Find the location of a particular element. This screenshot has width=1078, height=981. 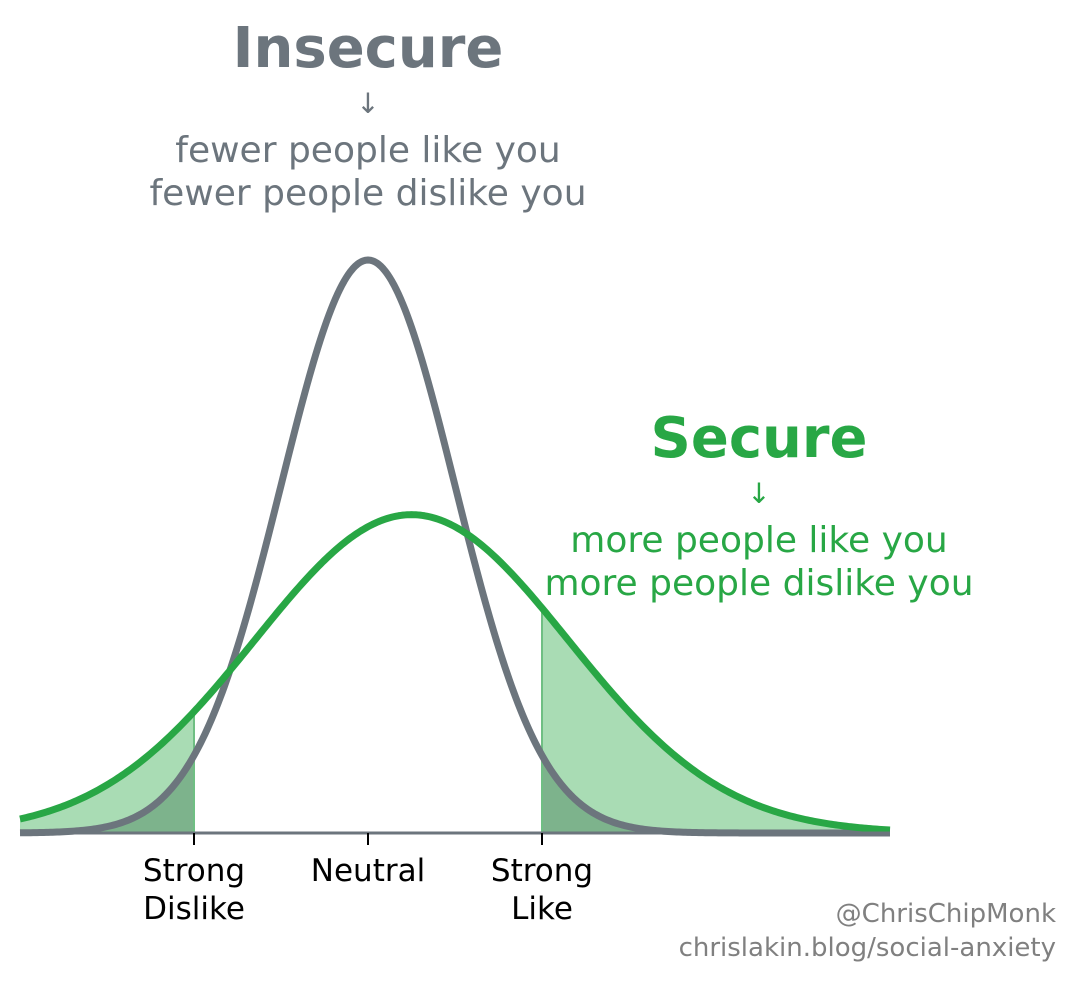

secure-left-tail-fill is located at coordinates (107, 772).